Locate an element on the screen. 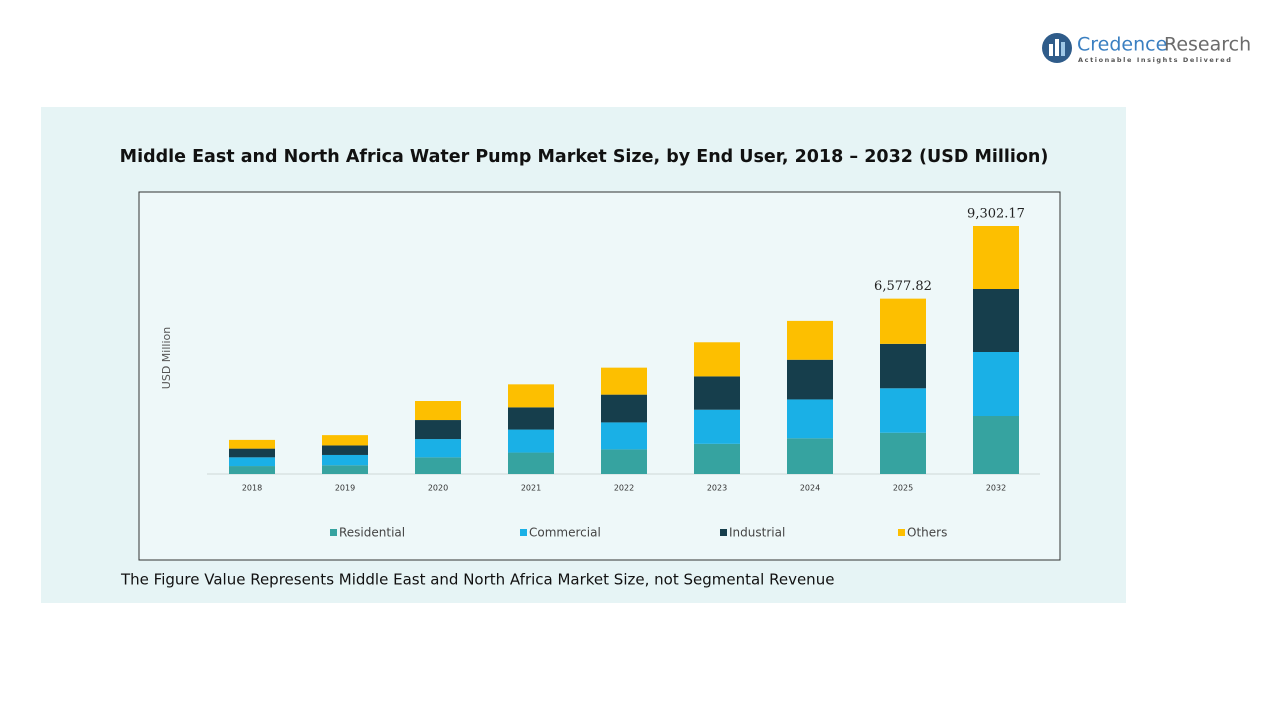 The width and height of the screenshot is (1280, 724). legend-label: Industrial is located at coordinates (757, 533).